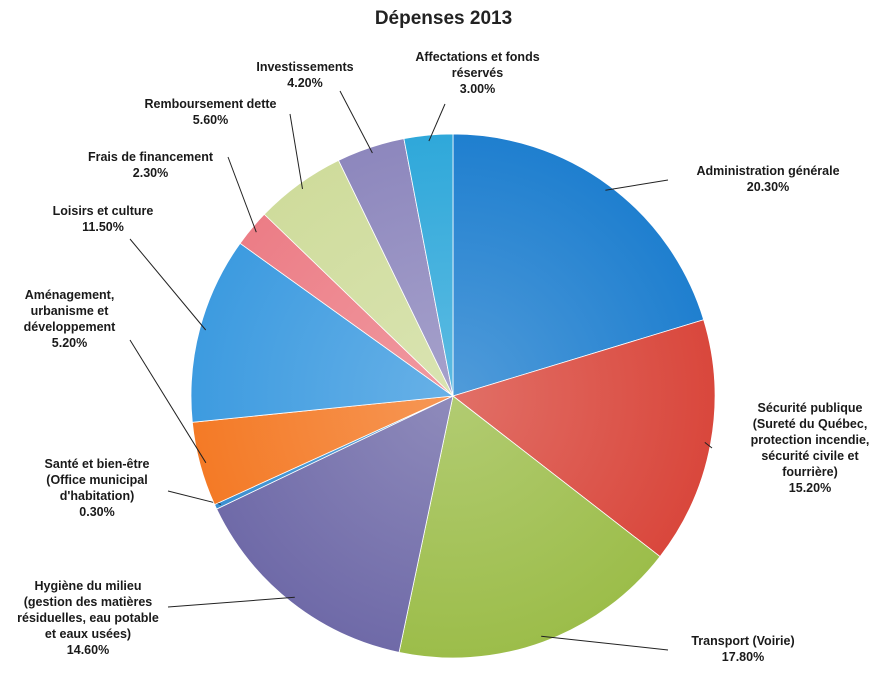 The image size is (887, 679). What do you see at coordinates (768, 179) in the screenshot?
I see `slice-label: Administration générale 20.30%` at bounding box center [768, 179].